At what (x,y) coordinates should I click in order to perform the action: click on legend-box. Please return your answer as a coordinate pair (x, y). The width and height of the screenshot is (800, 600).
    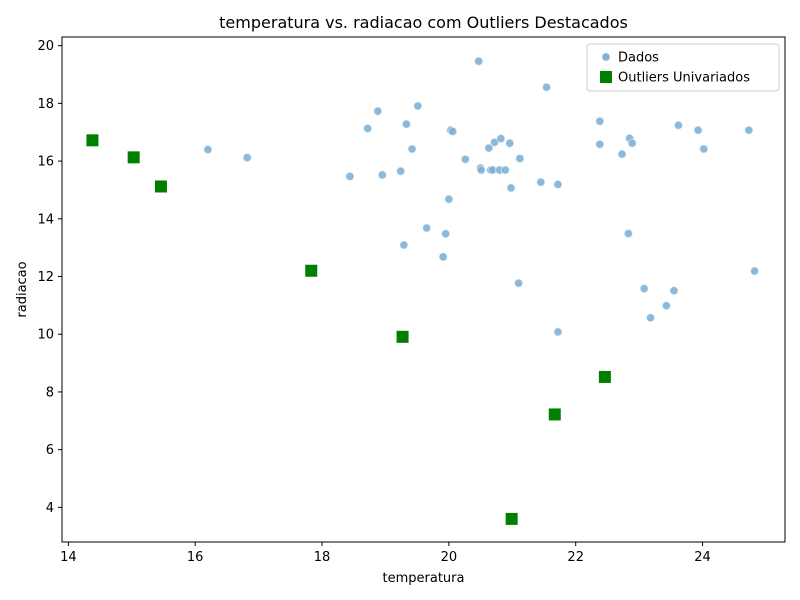
    Looking at the image, I should click on (683, 67).